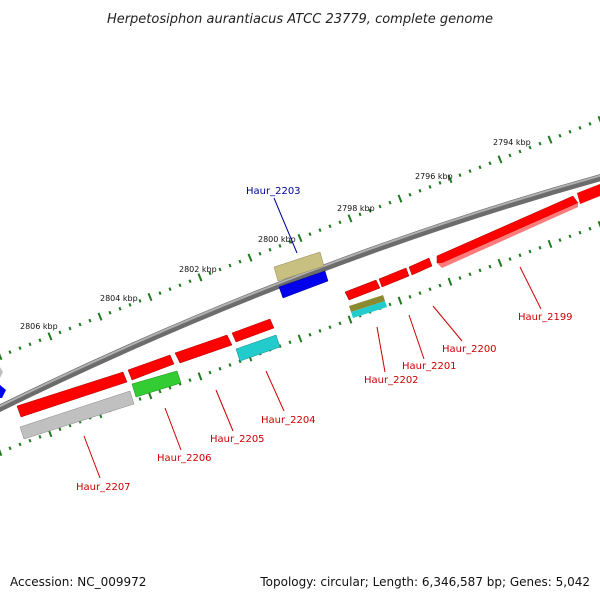 This screenshot has height=600, width=600. What do you see at coordinates (39, 326) in the screenshot?
I see `kbp-label: 2806 kbp` at bounding box center [39, 326].